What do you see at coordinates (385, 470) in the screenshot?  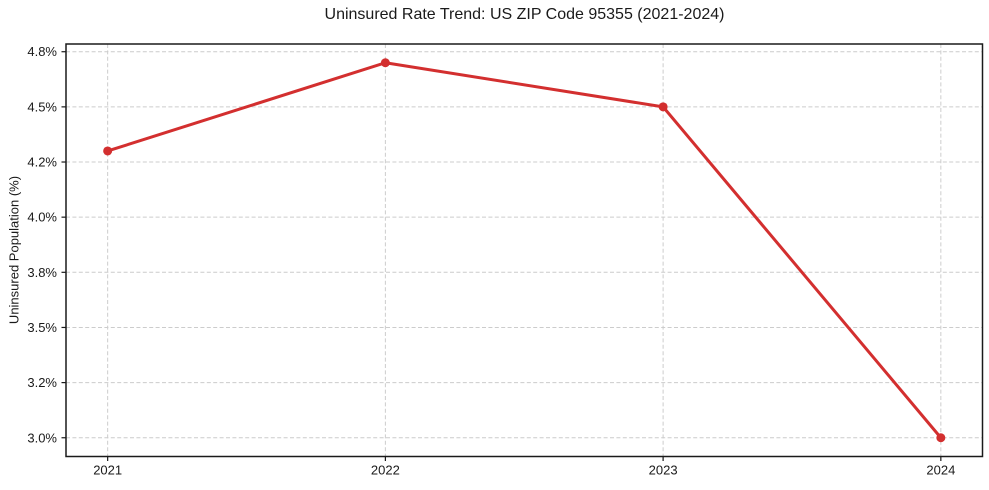 I see `x-tick-label: 2022` at bounding box center [385, 470].